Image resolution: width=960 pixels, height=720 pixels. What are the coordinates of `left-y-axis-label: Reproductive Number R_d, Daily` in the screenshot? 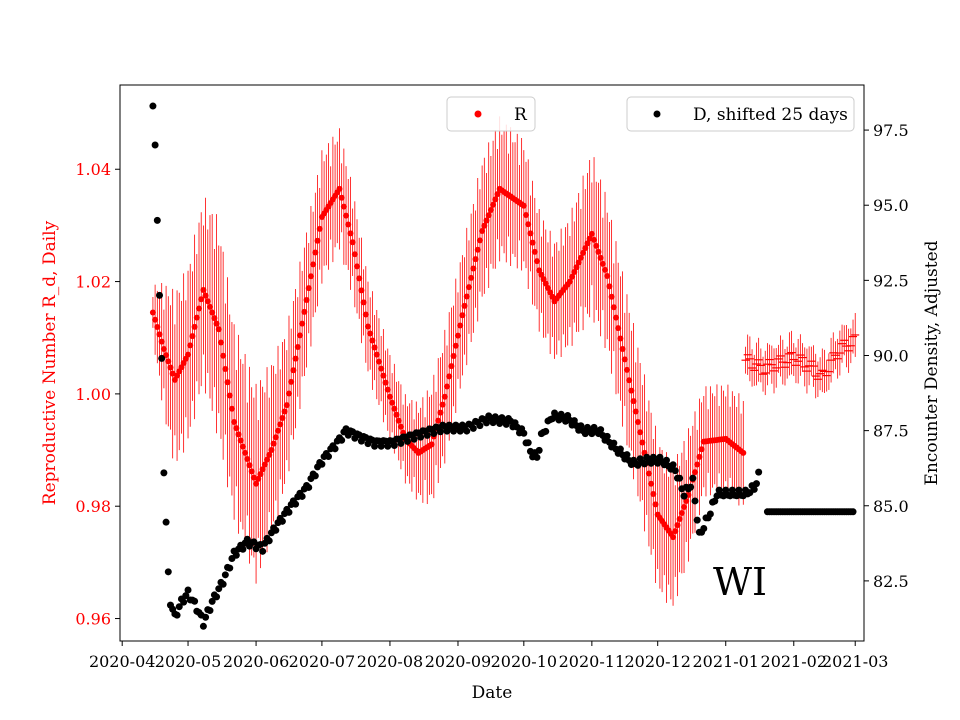 It's located at (50, 362).